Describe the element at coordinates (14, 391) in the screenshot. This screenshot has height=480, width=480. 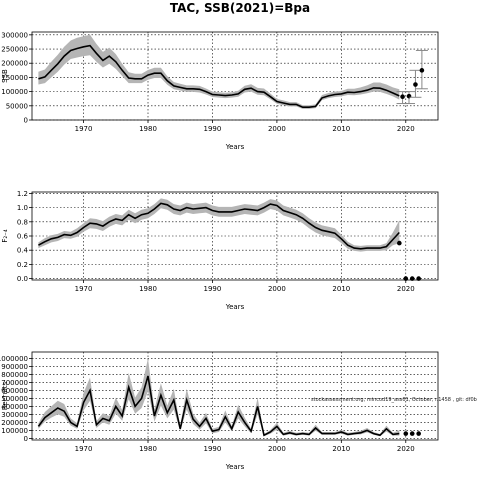
I see `y-tick-label: 600000` at that location.